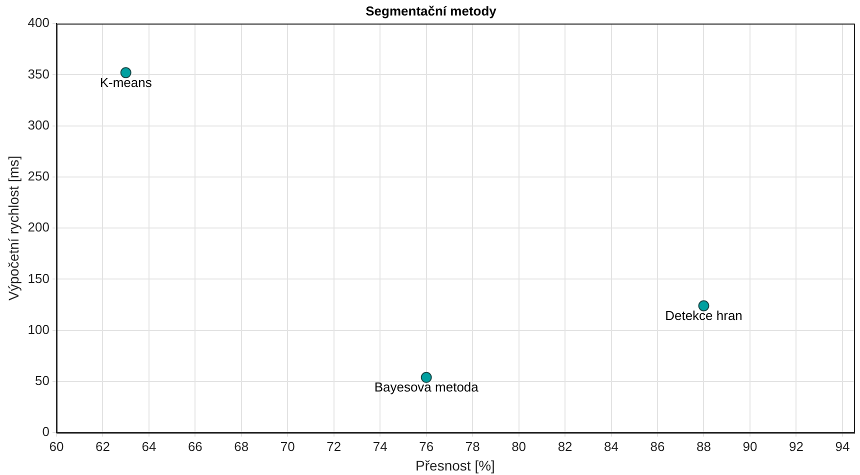  Describe the element at coordinates (455, 465) in the screenshot. I see `x-axis-title: Přesnost [%]` at that location.